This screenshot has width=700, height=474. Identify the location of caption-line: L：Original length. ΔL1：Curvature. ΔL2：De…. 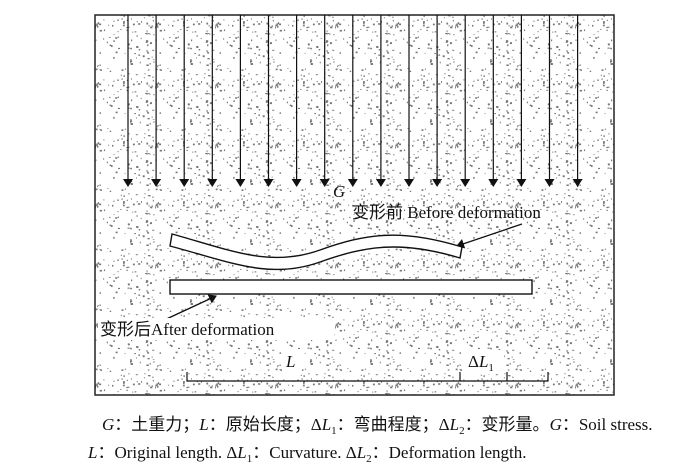
(307, 454).